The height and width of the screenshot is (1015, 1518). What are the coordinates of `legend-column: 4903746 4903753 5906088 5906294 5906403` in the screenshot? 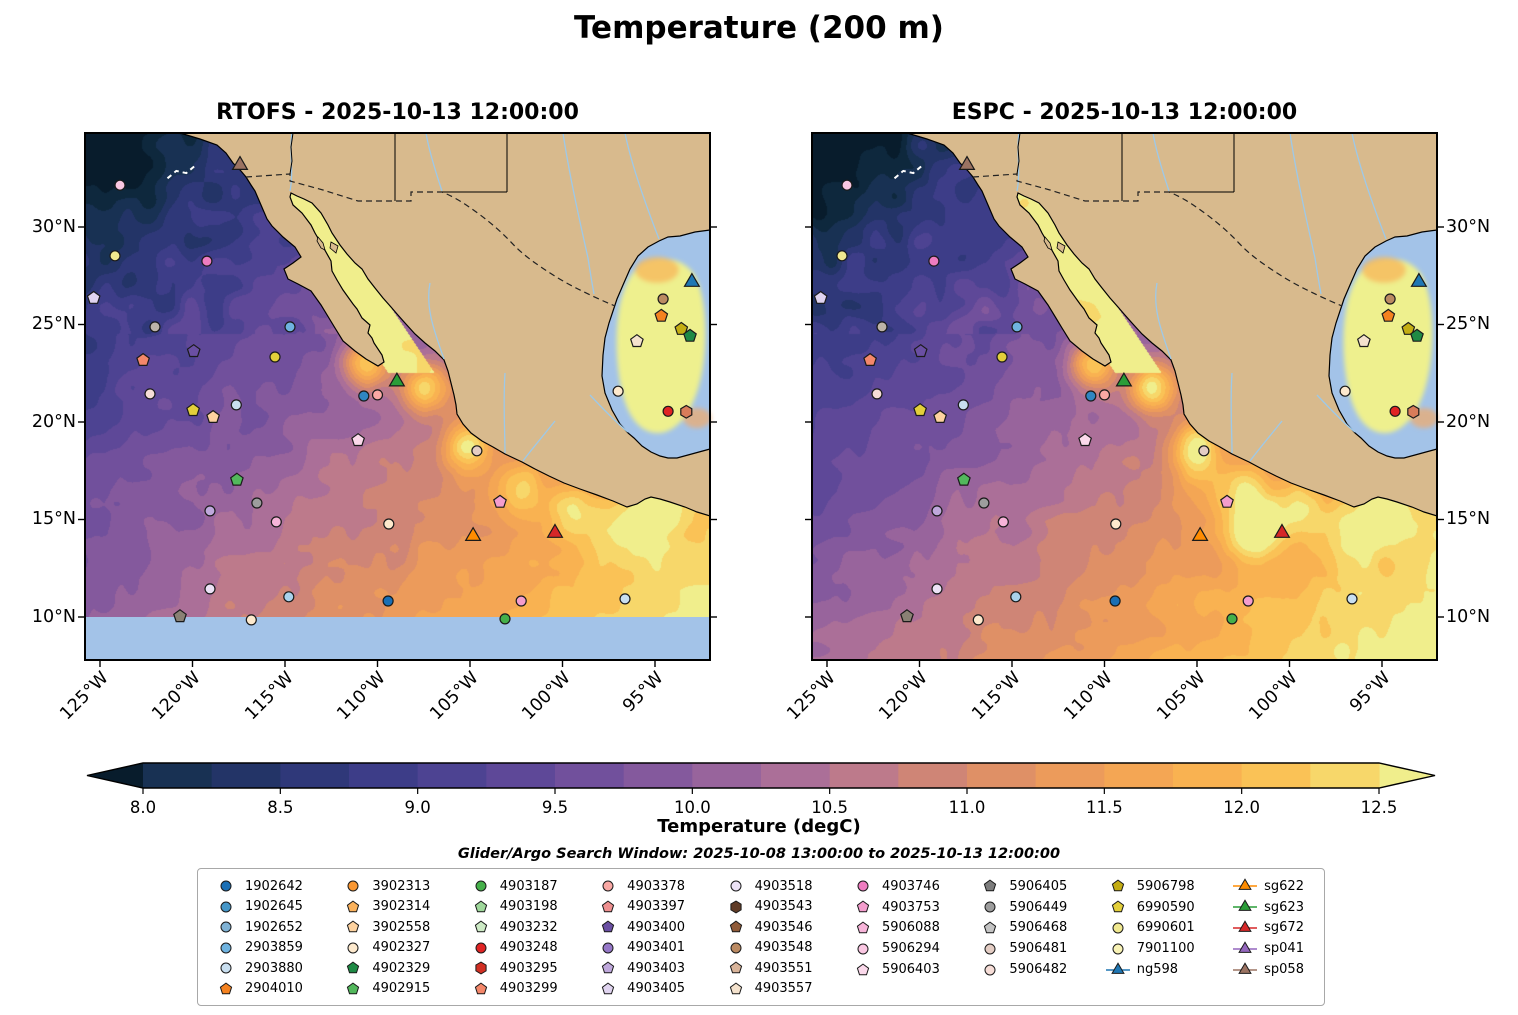 It's located at (895, 937).